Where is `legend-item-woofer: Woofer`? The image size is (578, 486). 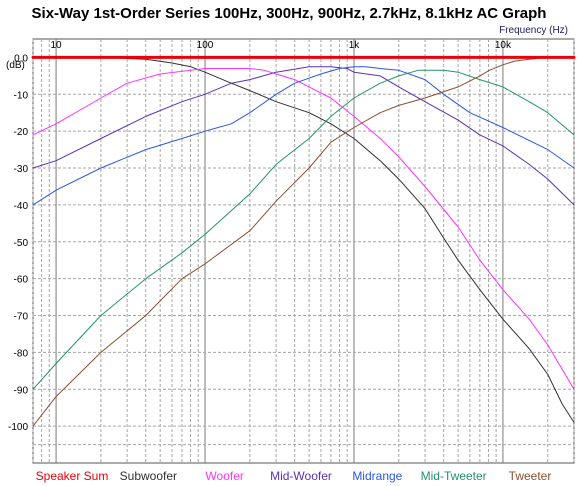 legend-item-woofer: Woofer is located at coordinates (224, 476).